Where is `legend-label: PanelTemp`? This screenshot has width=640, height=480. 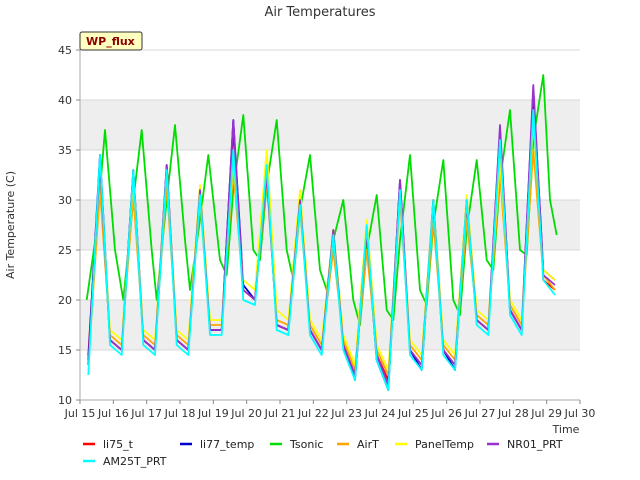 legend-label: PanelTemp is located at coordinates (444, 444).